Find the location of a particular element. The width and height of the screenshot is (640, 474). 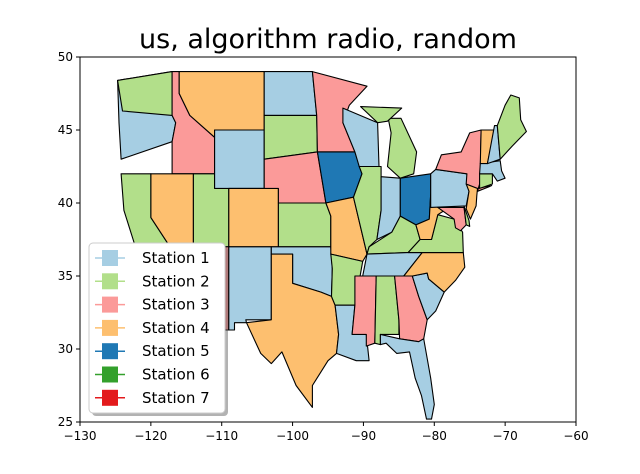

x-tick-label: −110 is located at coordinates (221, 436).